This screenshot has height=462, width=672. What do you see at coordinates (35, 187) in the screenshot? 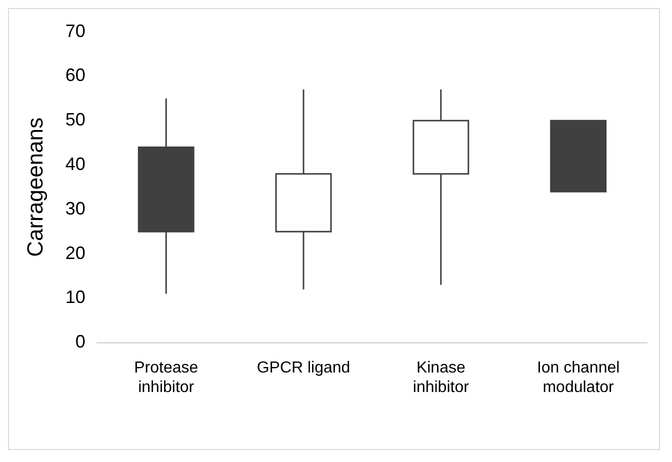
I see `y-axis-title: Carrageenans` at bounding box center [35, 187].